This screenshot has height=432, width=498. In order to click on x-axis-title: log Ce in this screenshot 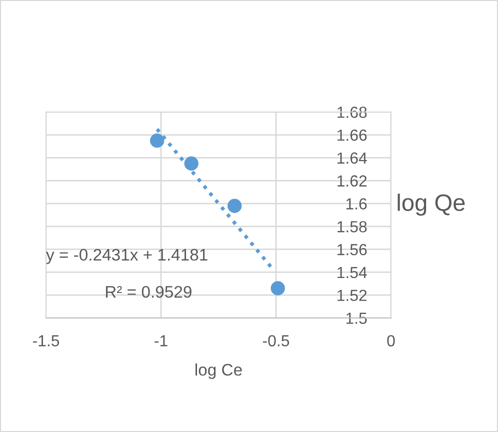, I will do `click(219, 371)`.